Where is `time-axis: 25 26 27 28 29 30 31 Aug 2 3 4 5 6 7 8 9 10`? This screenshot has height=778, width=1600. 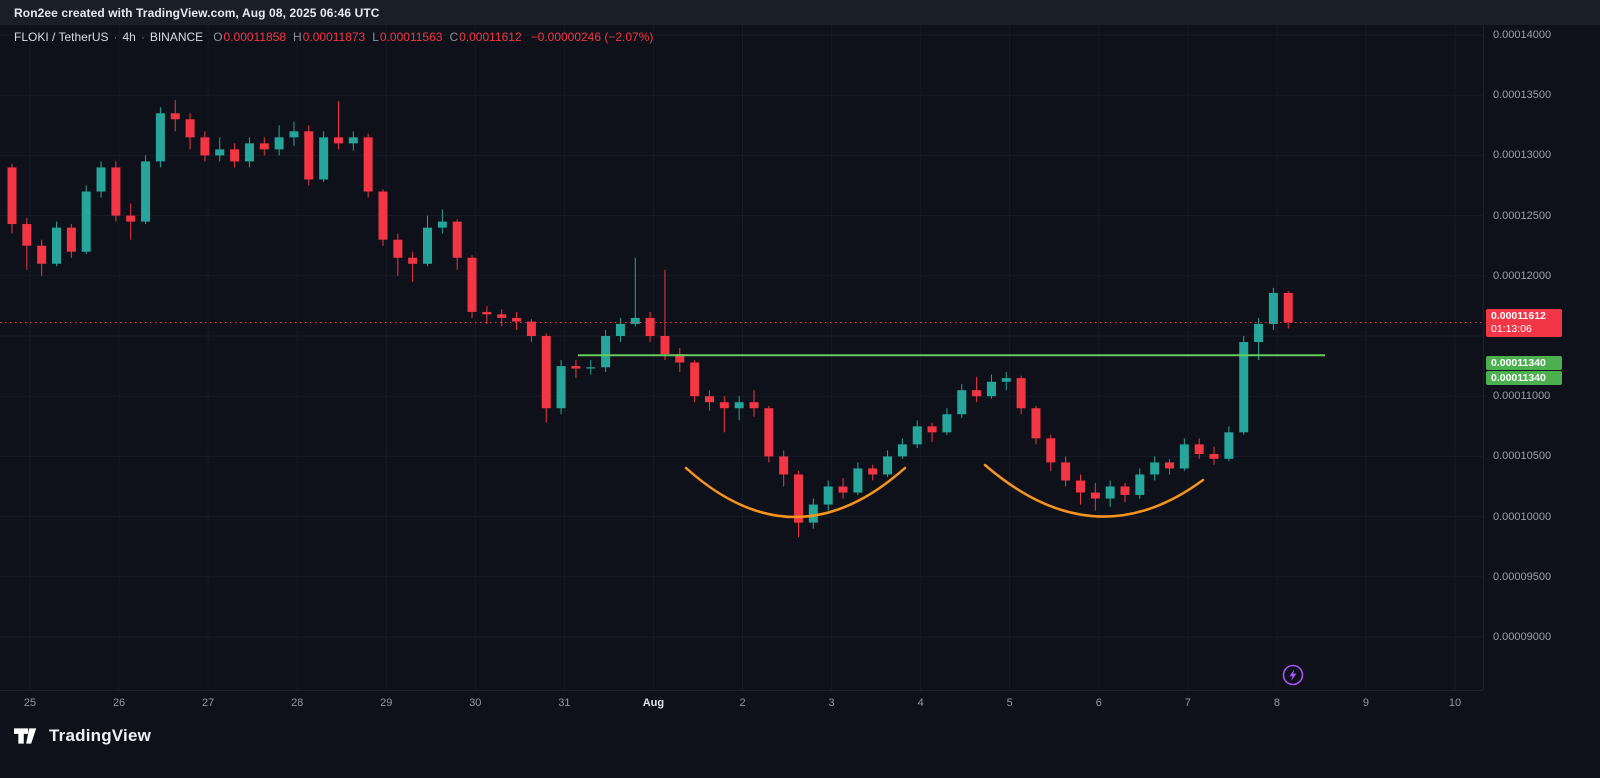 time-axis: 25 26 27 28 29 30 31 Aug 2 3 4 5 6 7 8 9 10 is located at coordinates (741, 702).